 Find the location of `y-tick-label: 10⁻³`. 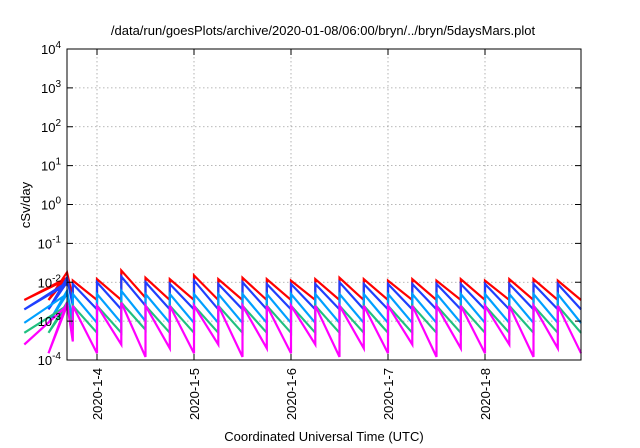

y-tick-label: 10⁻³ is located at coordinates (50, 320).